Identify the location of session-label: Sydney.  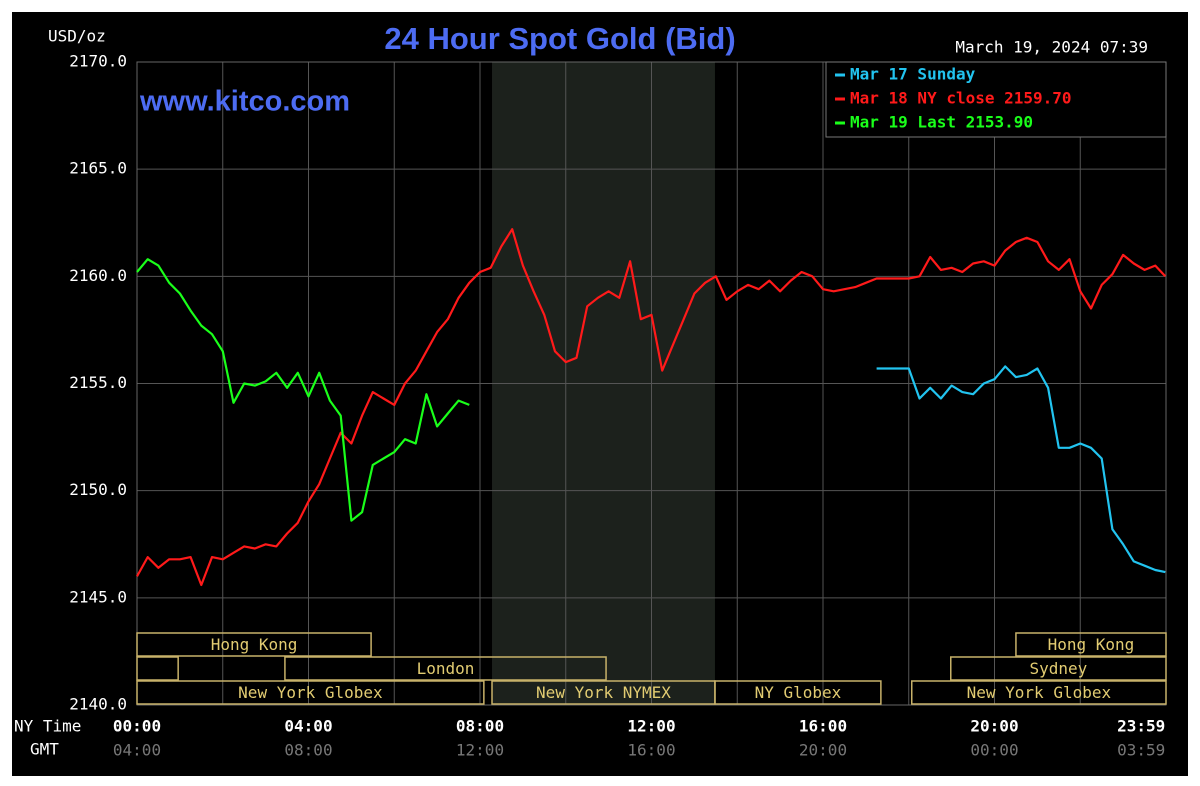
(1058, 668).